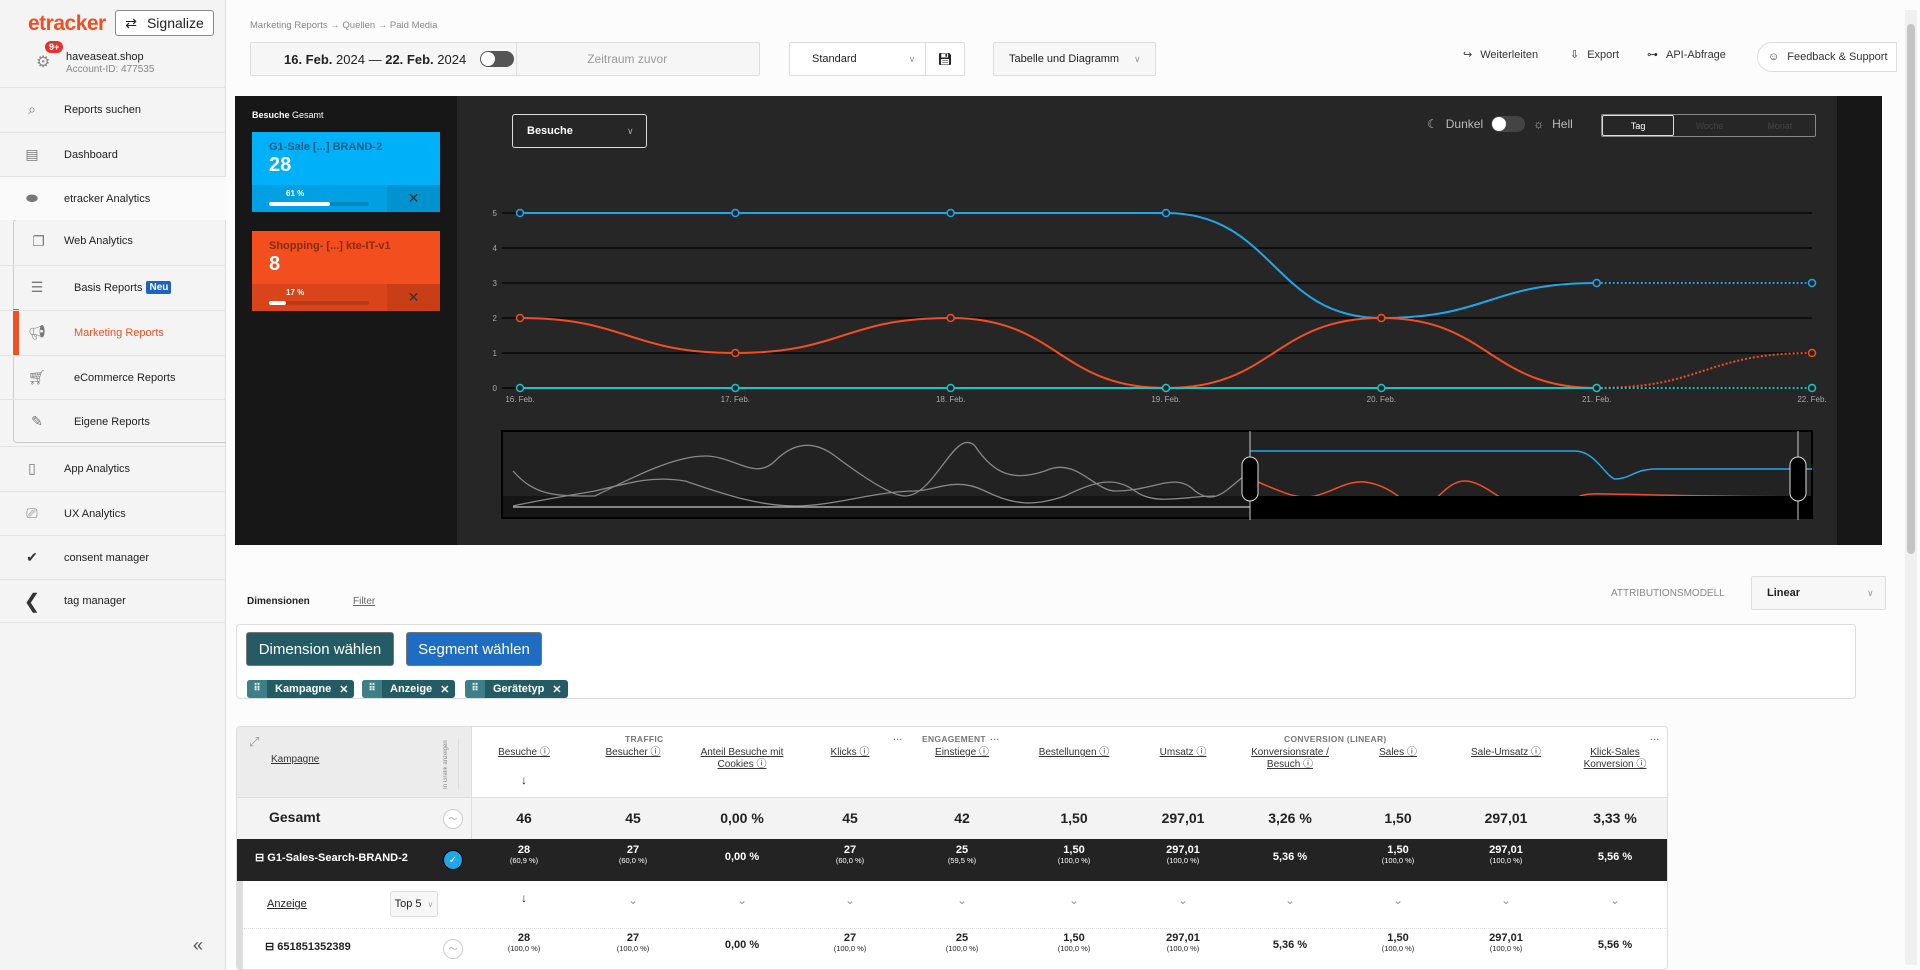 The image size is (1920, 970). I want to click on sidebar-item-marketing-reports: 📢︎ Marketing Reports, so click(113, 332).